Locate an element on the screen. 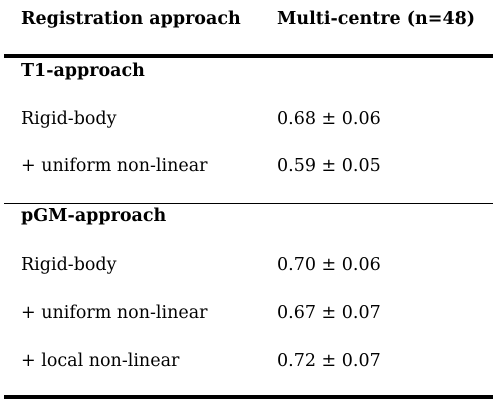 The height and width of the screenshot is (403, 497). section-title-pgm: pGM-approach is located at coordinates (94, 216).